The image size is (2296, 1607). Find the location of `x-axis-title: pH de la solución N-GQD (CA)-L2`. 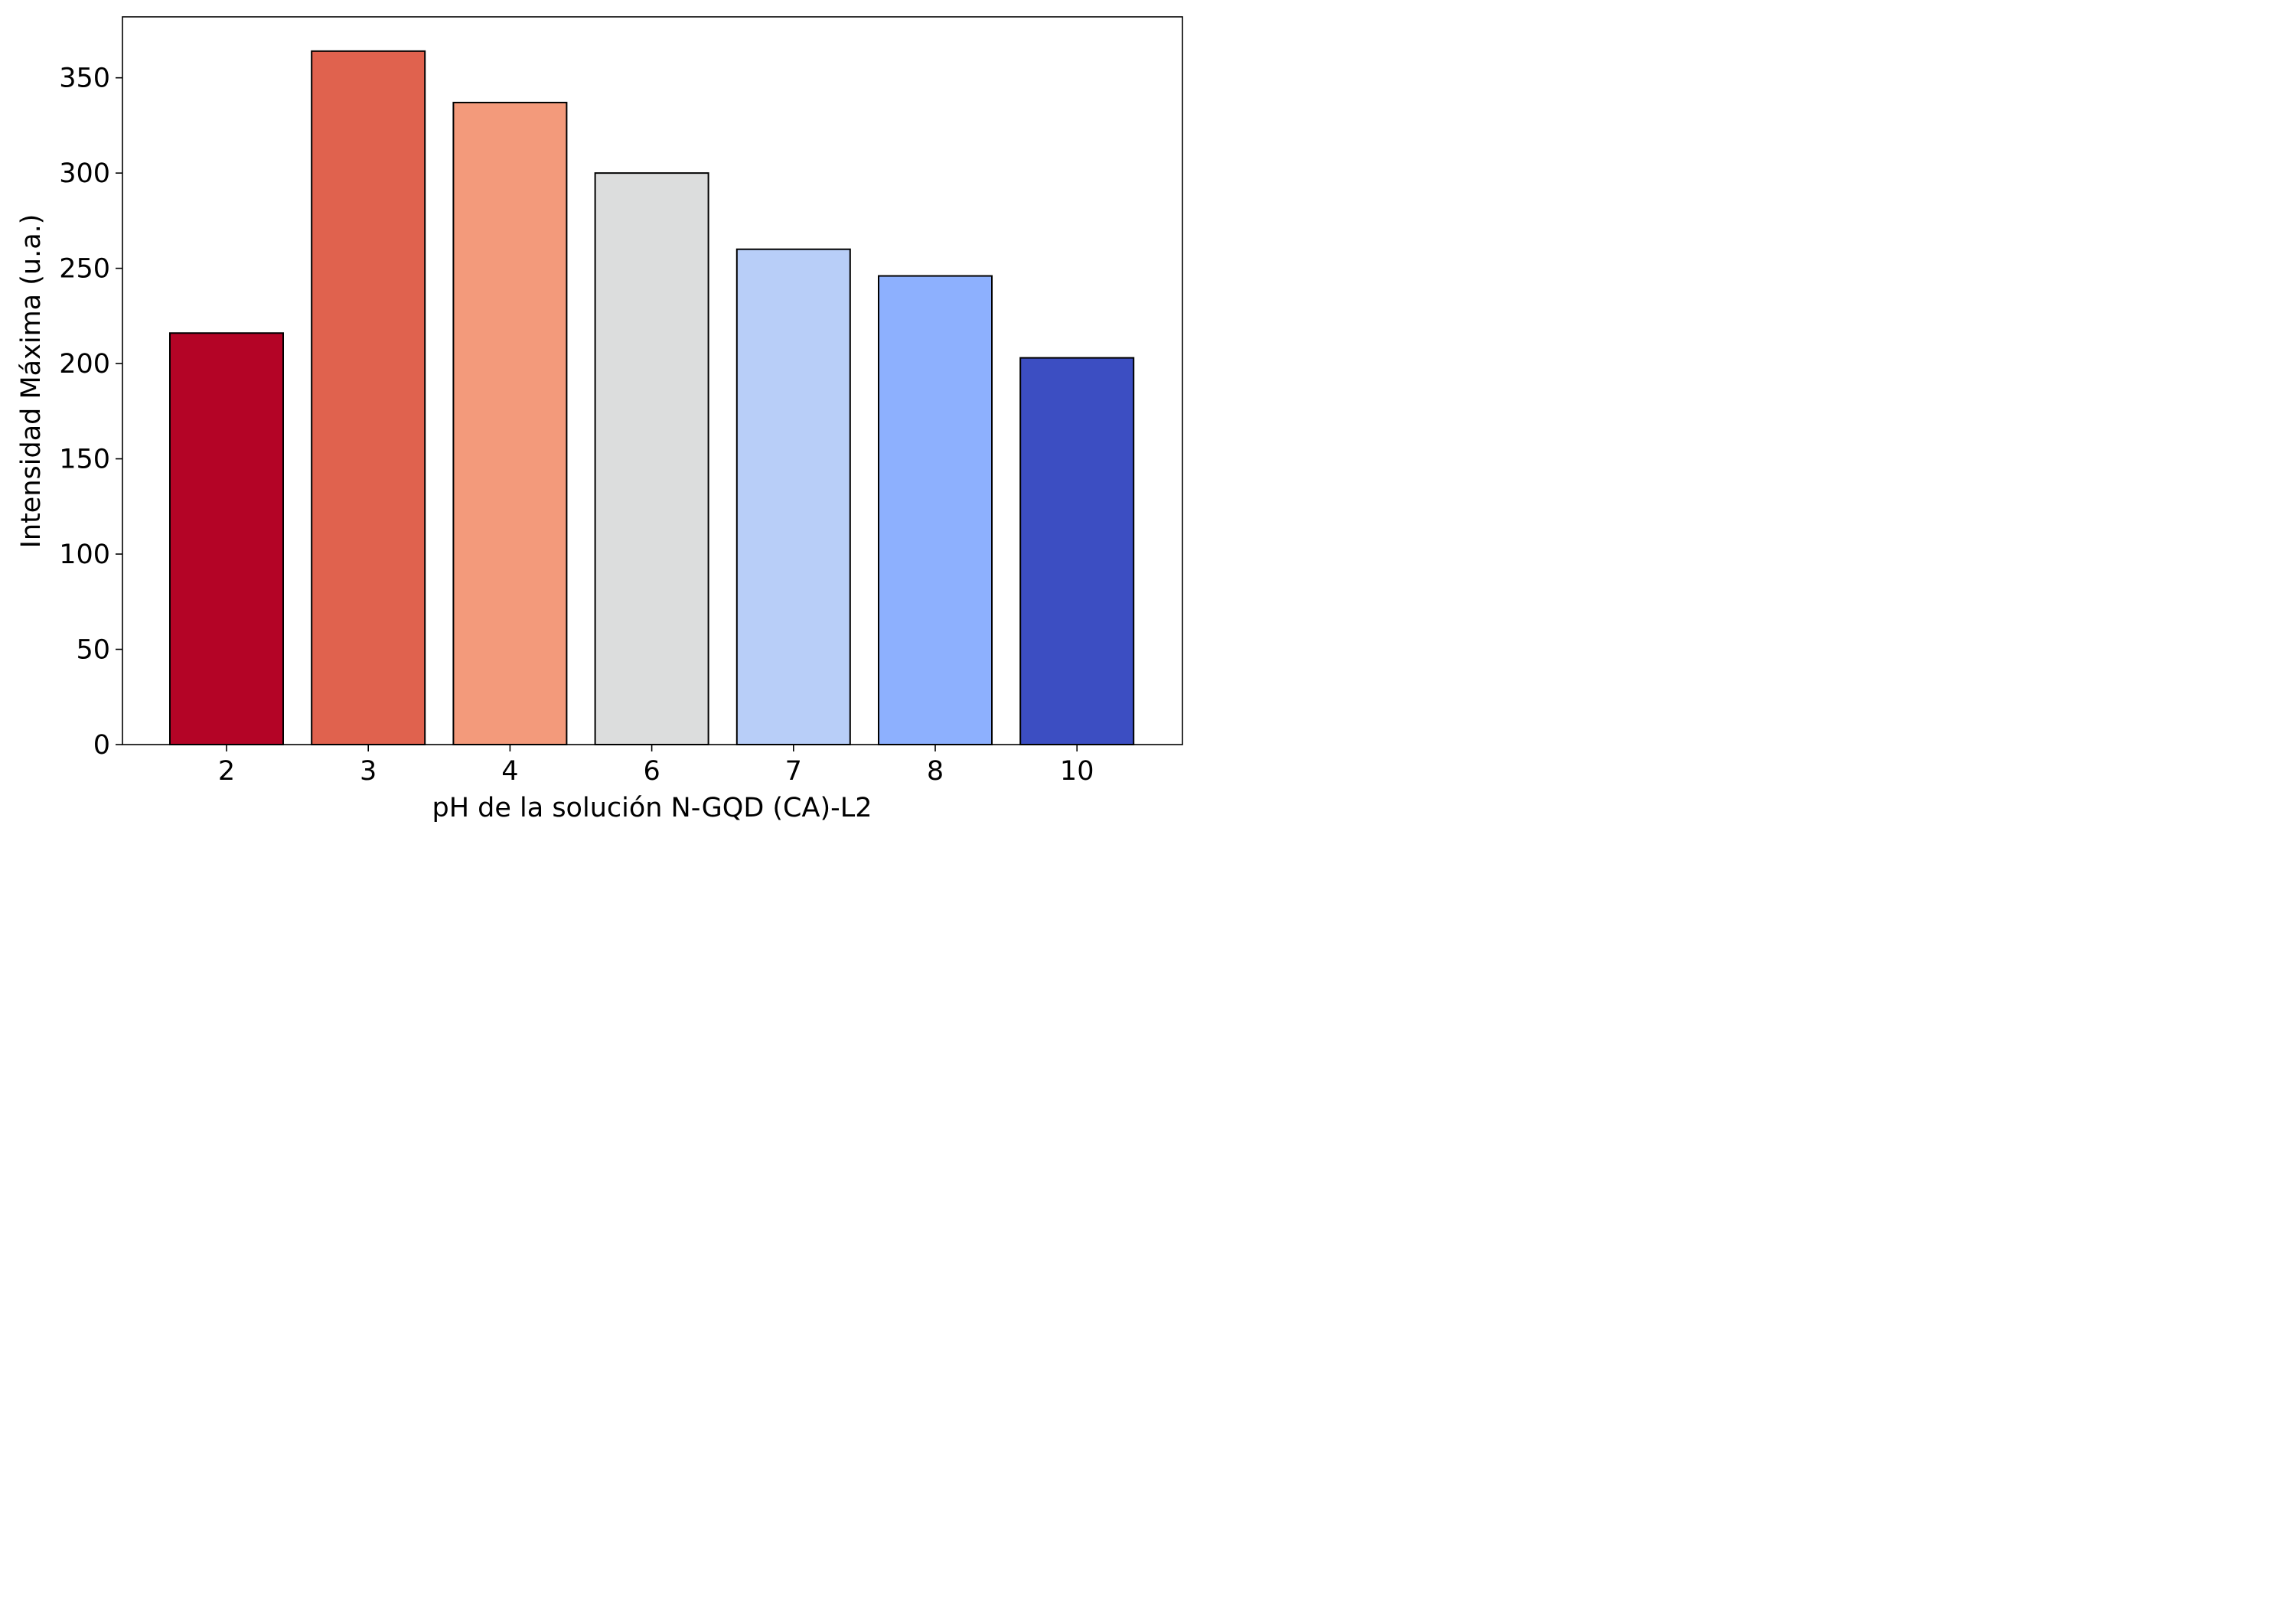

x-axis-title: pH de la solución N-GQD (CA)-L2 is located at coordinates (652, 808).